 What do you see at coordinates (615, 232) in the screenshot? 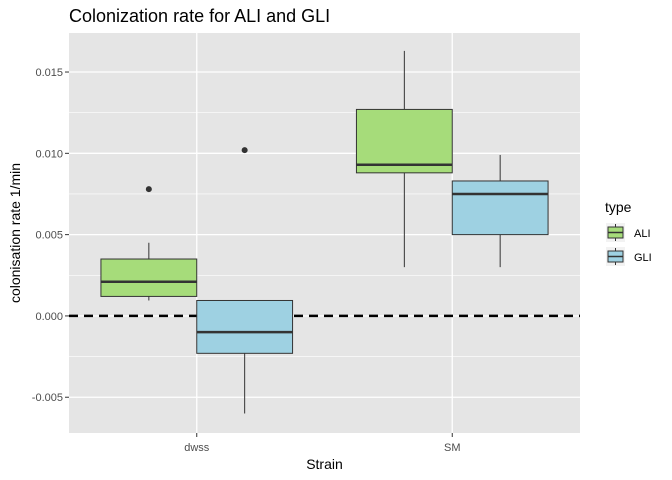
I see `legend-key-ali` at bounding box center [615, 232].